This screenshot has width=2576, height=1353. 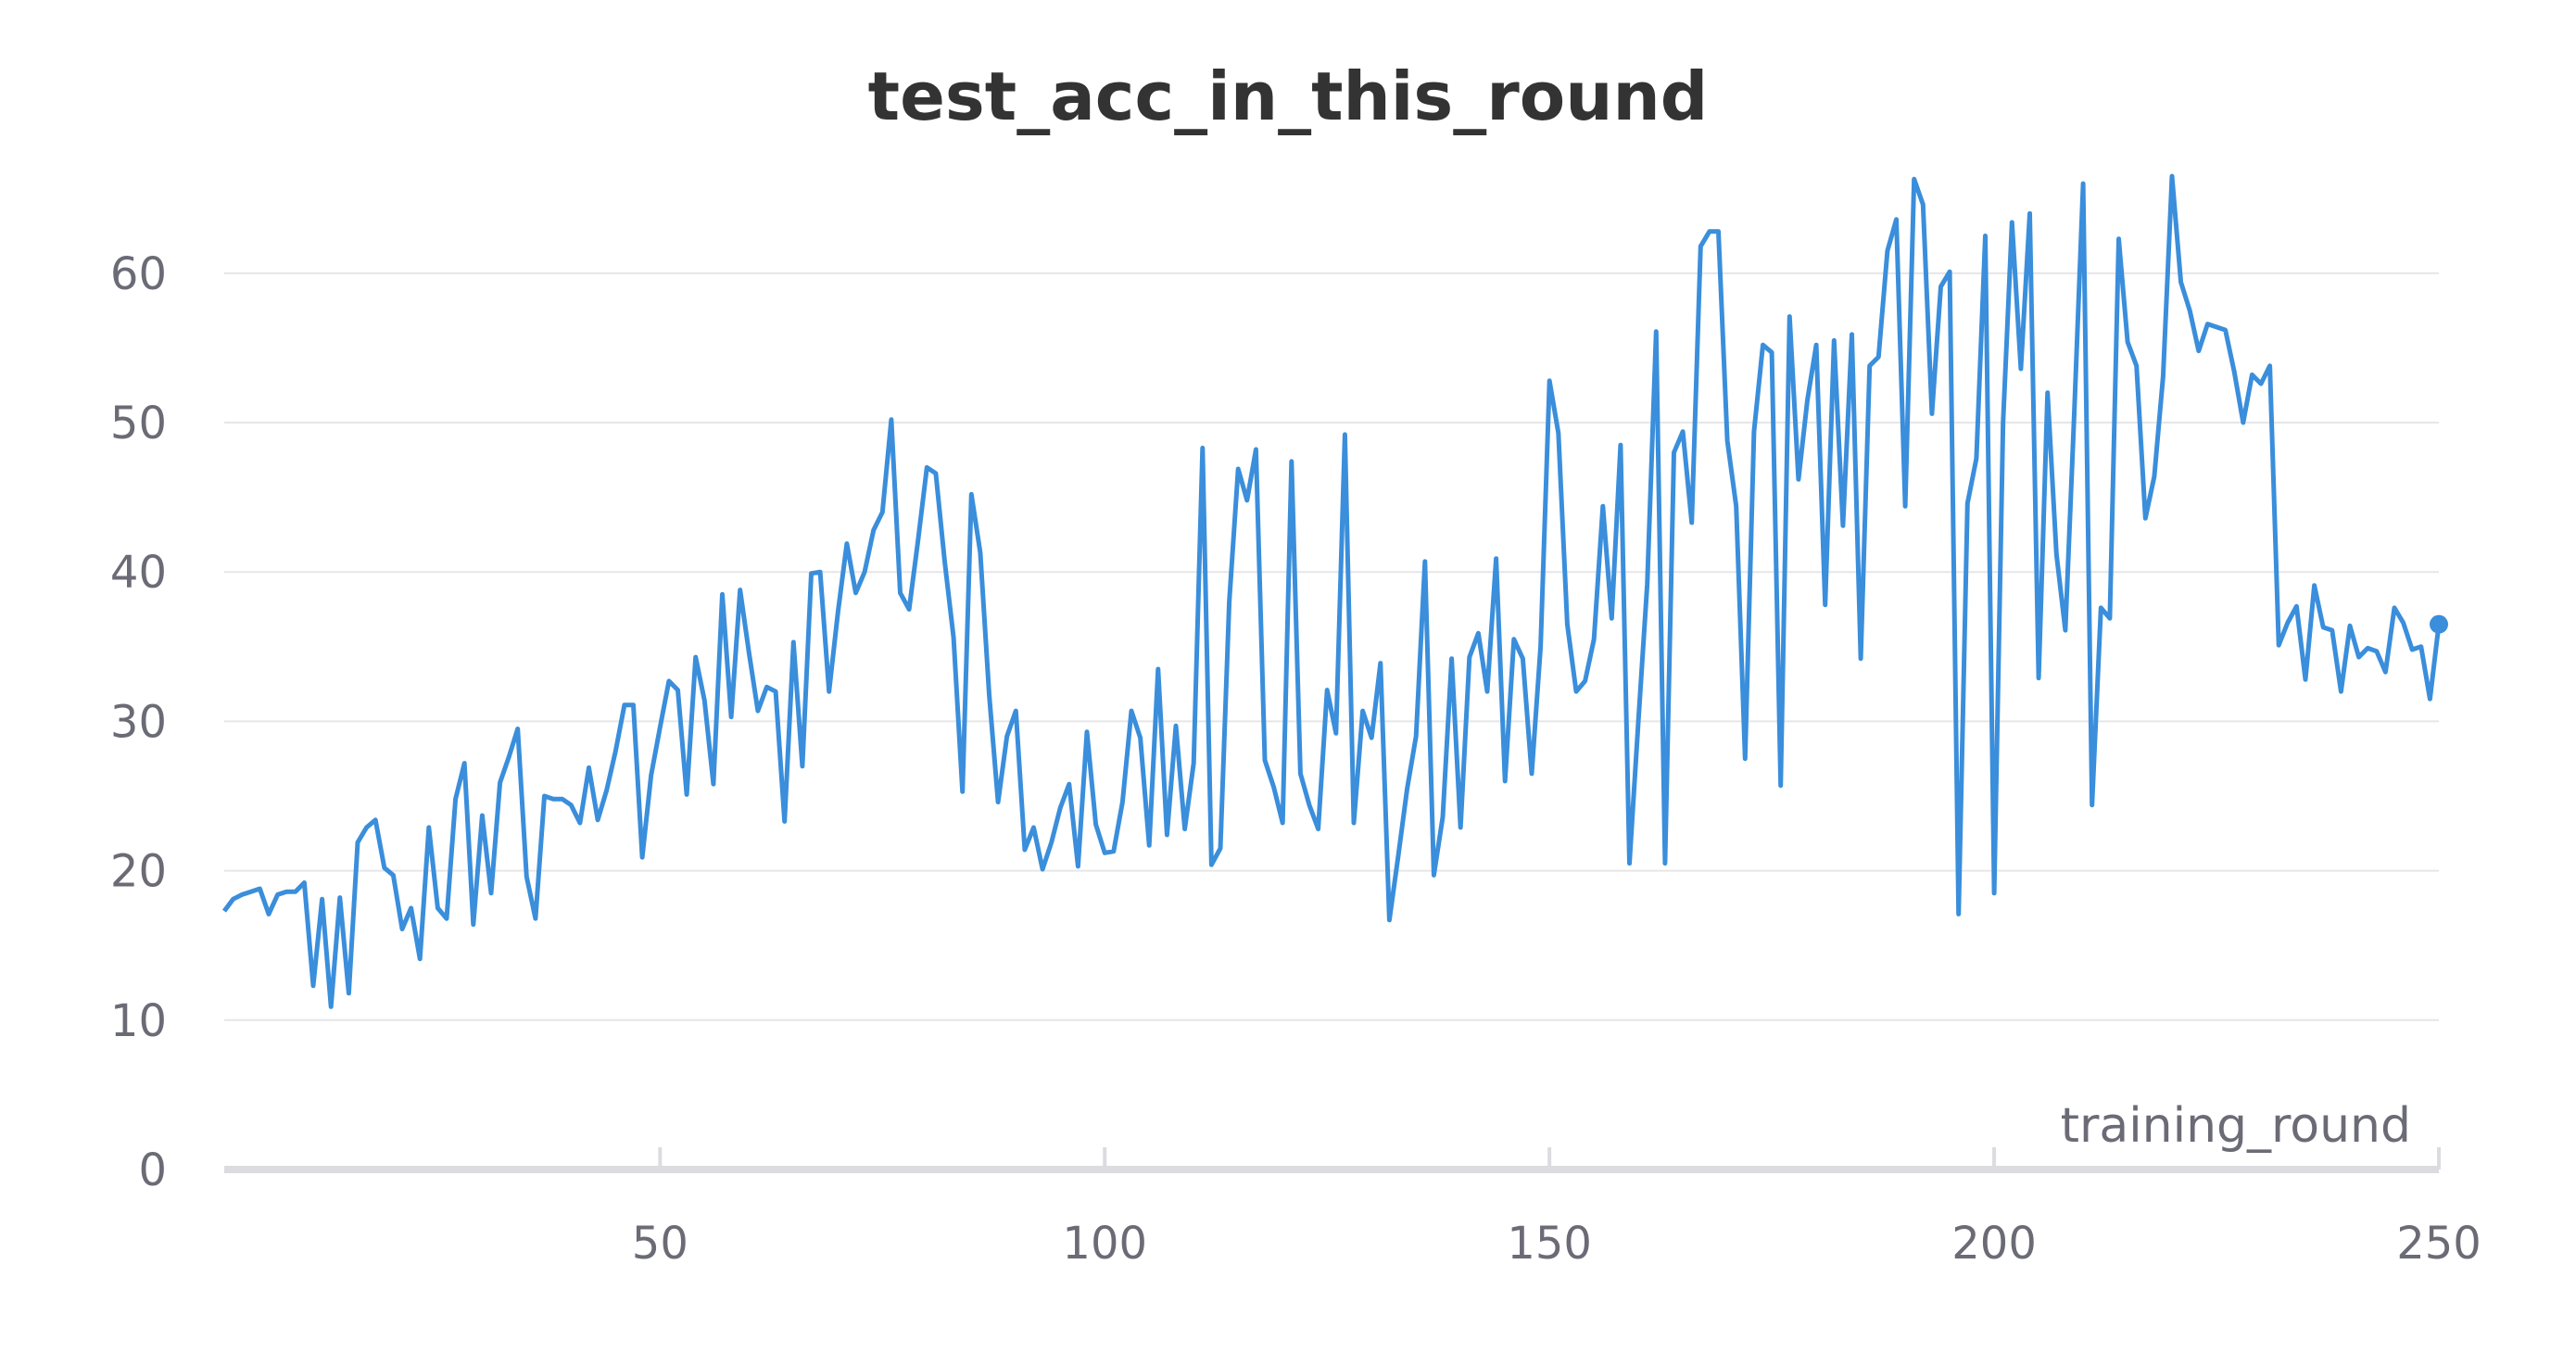 What do you see at coordinates (1994, 1244) in the screenshot?
I see `x-tick-label: 200` at bounding box center [1994, 1244].